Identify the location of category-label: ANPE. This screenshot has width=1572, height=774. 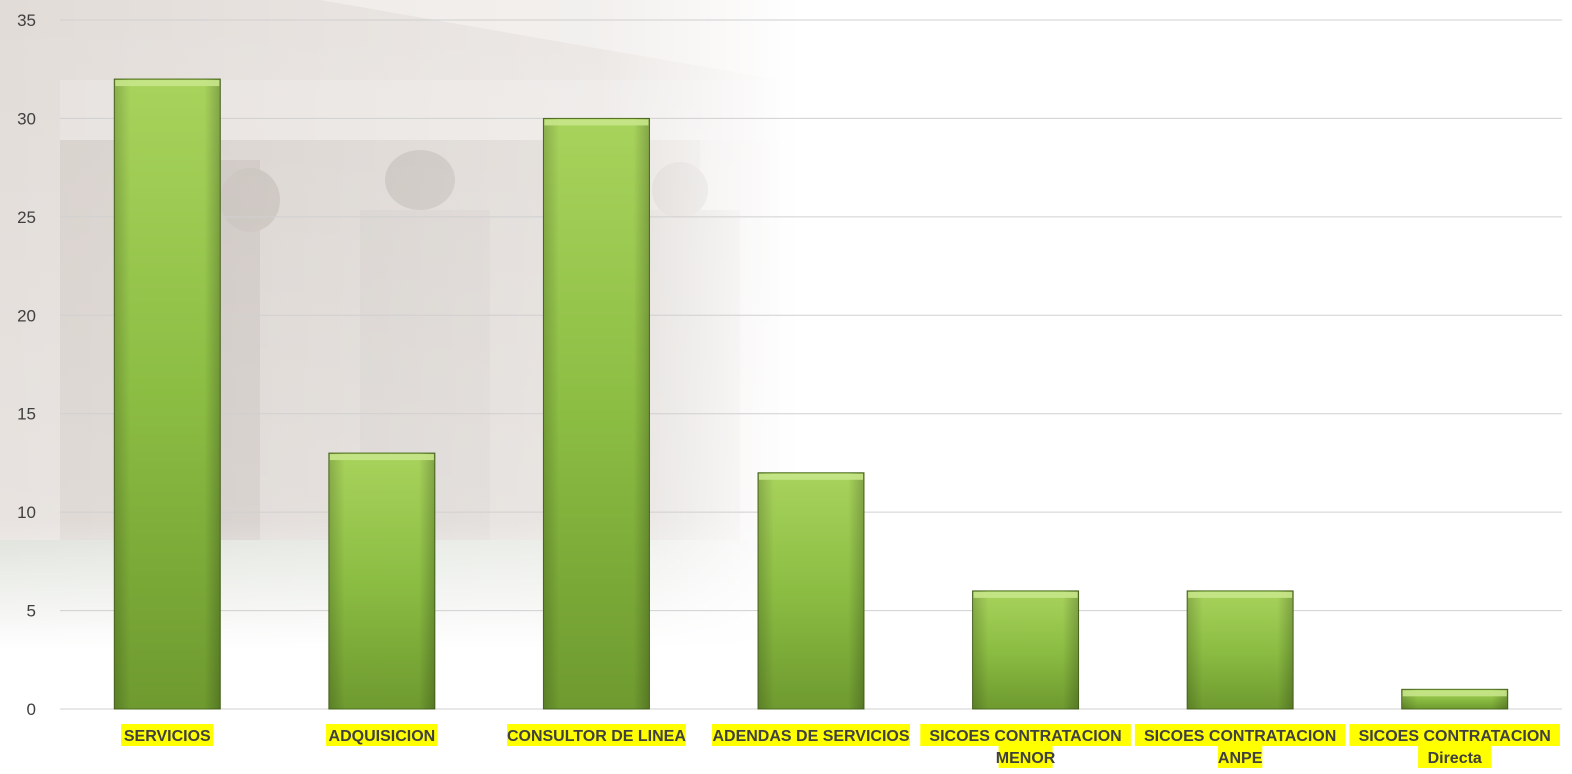
(1240, 758).